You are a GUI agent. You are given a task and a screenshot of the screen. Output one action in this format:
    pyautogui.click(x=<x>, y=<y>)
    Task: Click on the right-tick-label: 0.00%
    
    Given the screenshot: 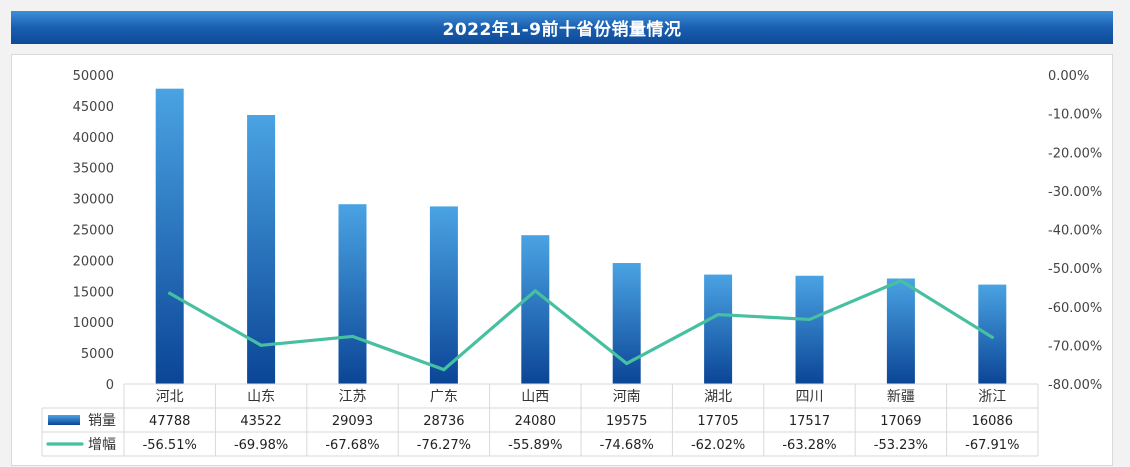 What is the action you would take?
    pyautogui.click(x=1068, y=76)
    